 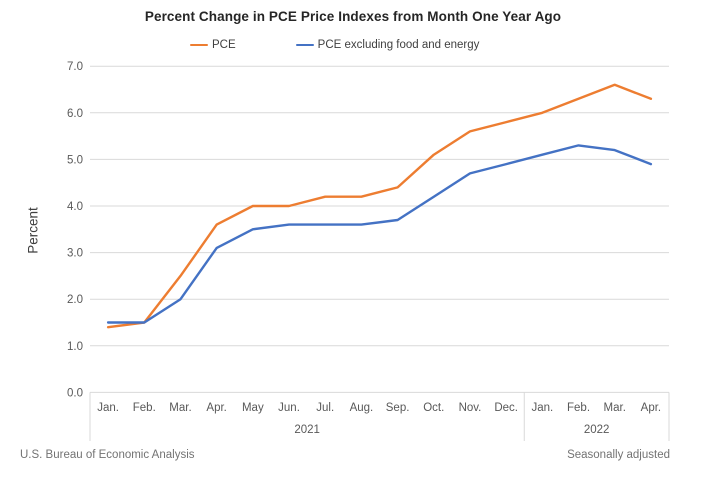 I want to click on legend-label-pce: PCE, so click(x=224, y=45).